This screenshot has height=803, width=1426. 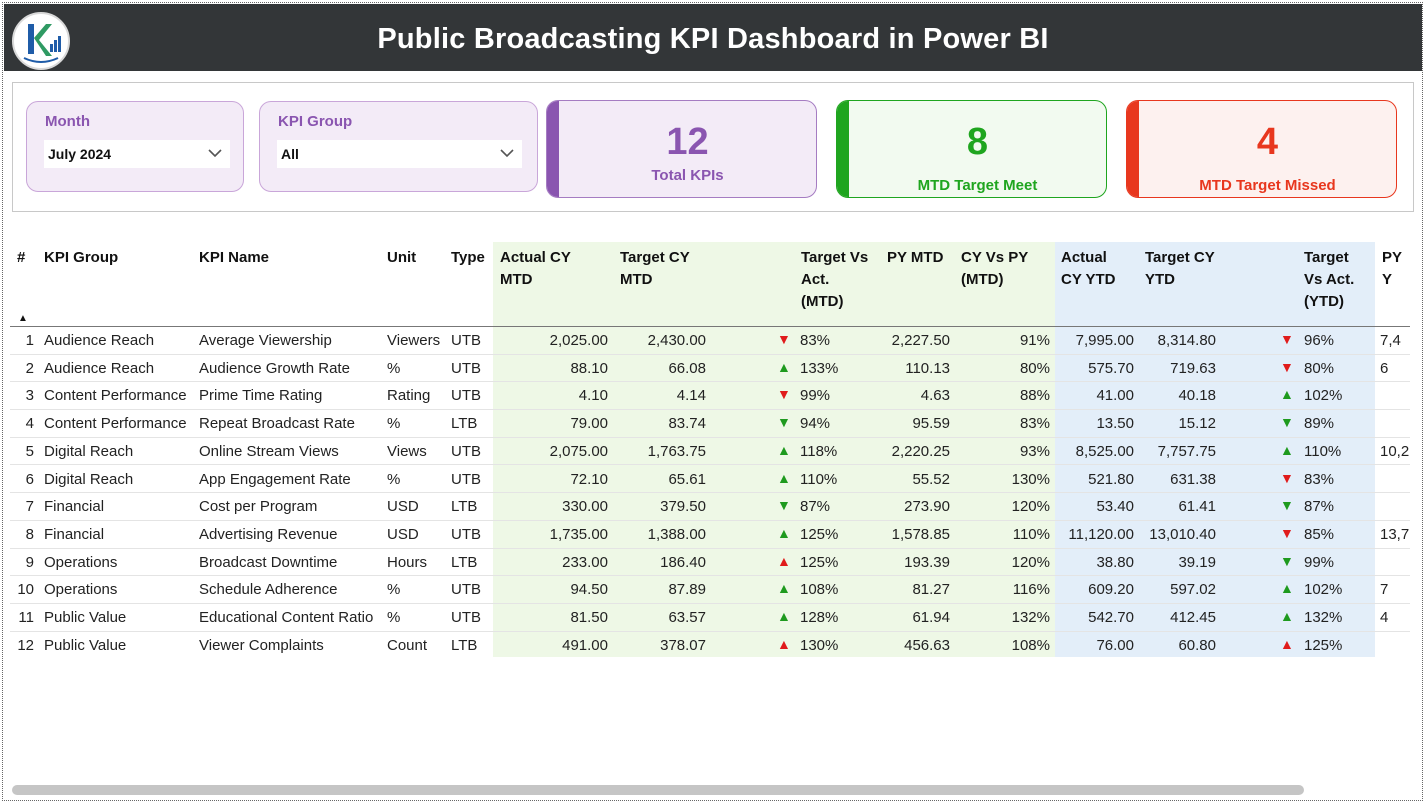 I want to click on kpi-group-slicer-label: KPI Group, so click(x=315, y=121).